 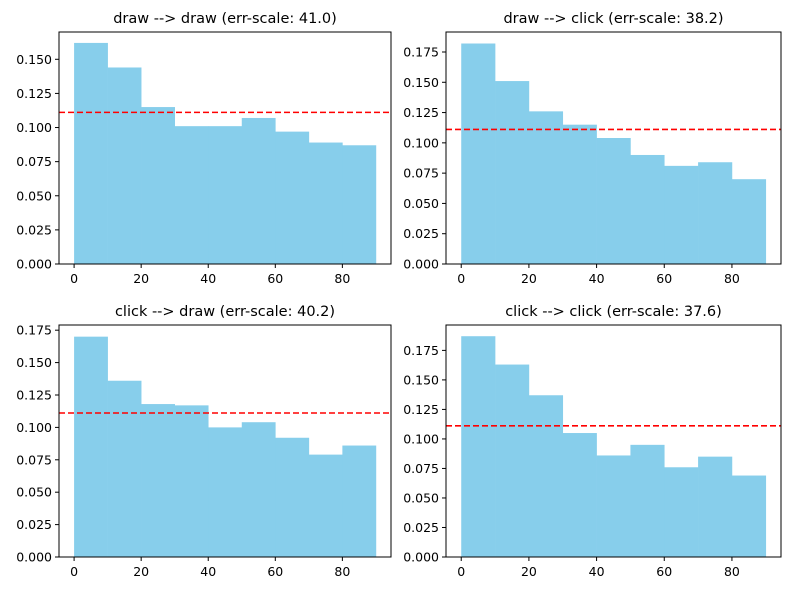 I want to click on subplot-title: click --> click (err-scale: 37.6), so click(x=613, y=312).